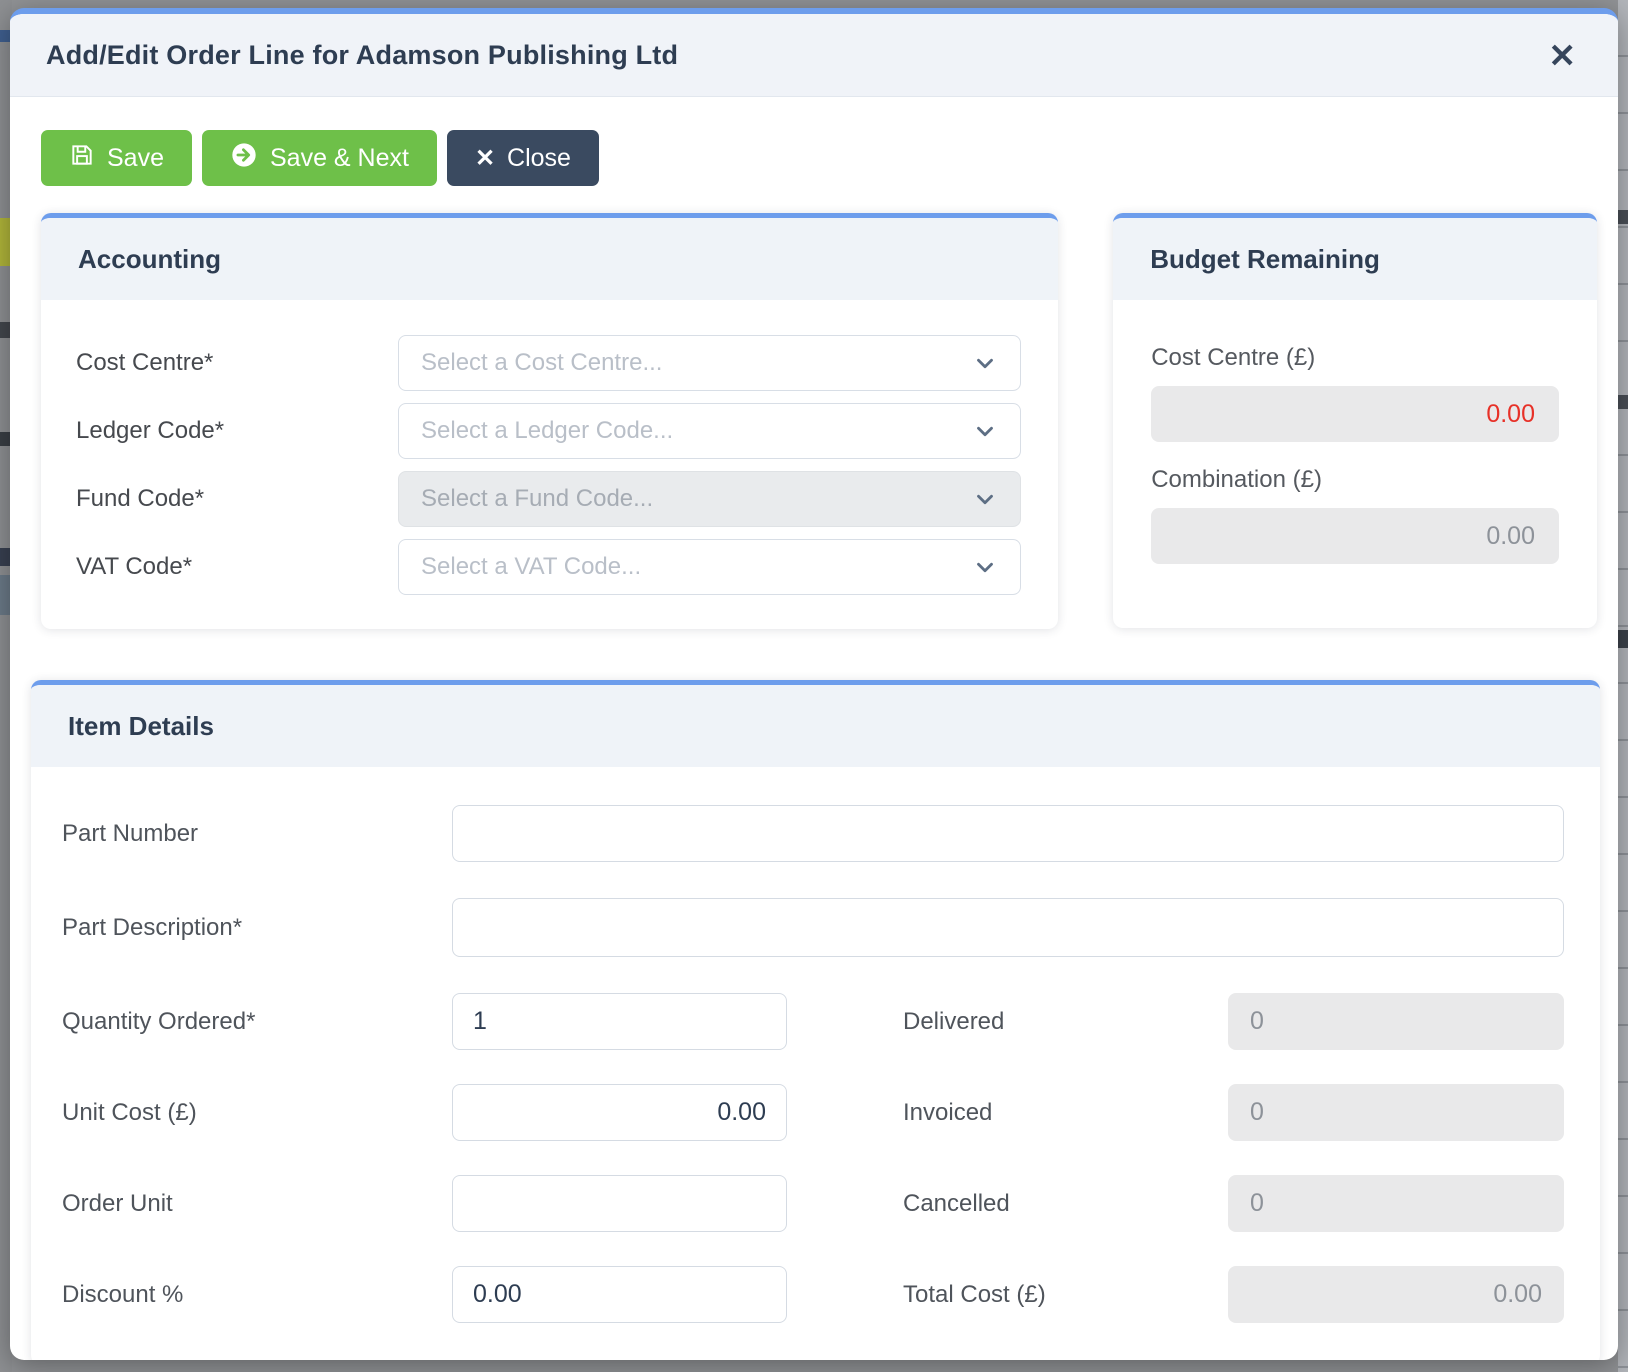 This screenshot has width=1628, height=1372. I want to click on save-and-next-button: Save & Next, so click(319, 158).